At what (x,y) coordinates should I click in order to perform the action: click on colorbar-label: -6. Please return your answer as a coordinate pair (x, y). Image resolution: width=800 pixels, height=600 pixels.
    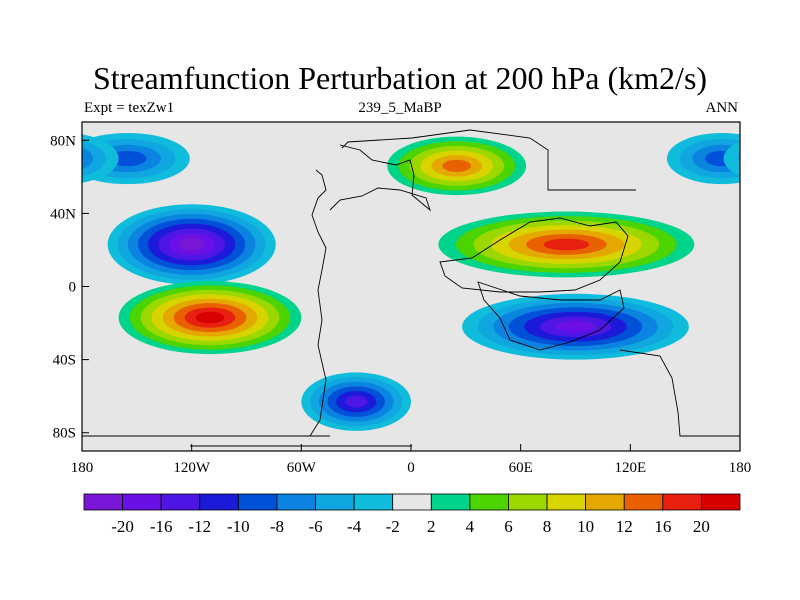
    Looking at the image, I should click on (315, 526).